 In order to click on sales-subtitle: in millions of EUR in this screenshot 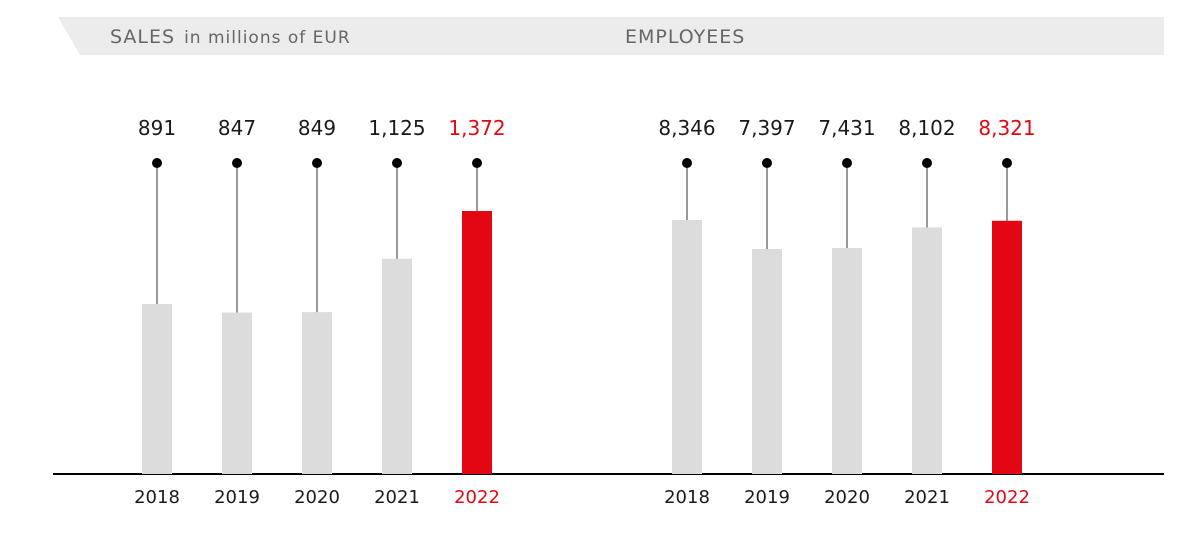, I will do `click(267, 38)`.